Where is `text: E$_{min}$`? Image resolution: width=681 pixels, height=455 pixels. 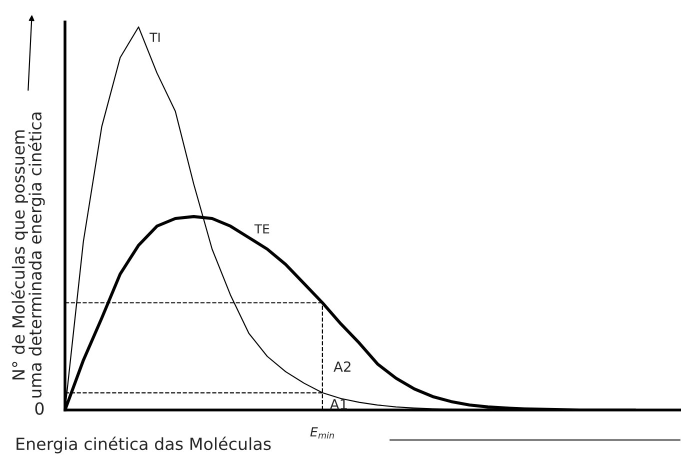 text: E$_{min}$ is located at coordinates (322, 432).